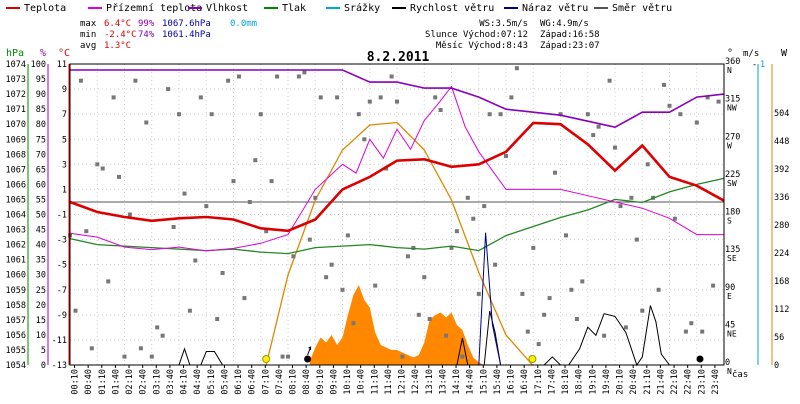  What do you see at coordinates (362, 382) in the screenshot?
I see `x-tick-label: 10:40` at bounding box center [362, 382].